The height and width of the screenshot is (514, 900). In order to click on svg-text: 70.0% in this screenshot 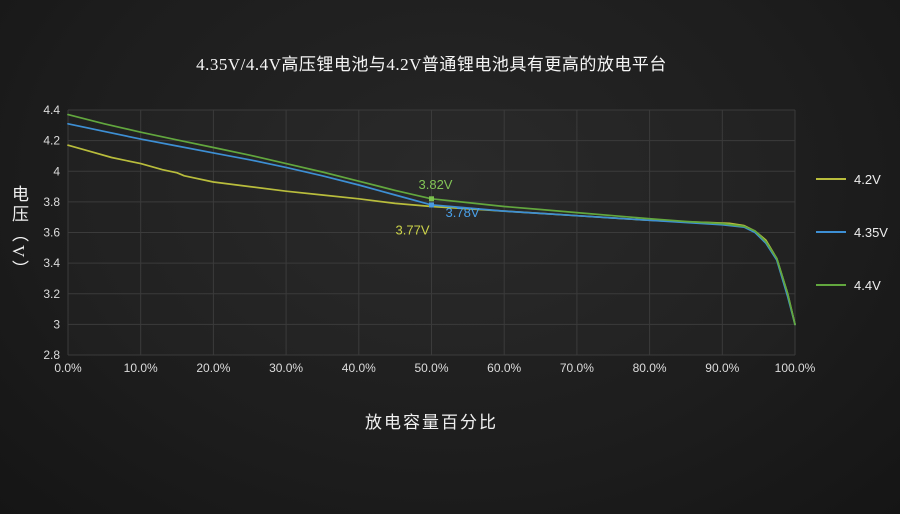, I will do `click(577, 368)`.